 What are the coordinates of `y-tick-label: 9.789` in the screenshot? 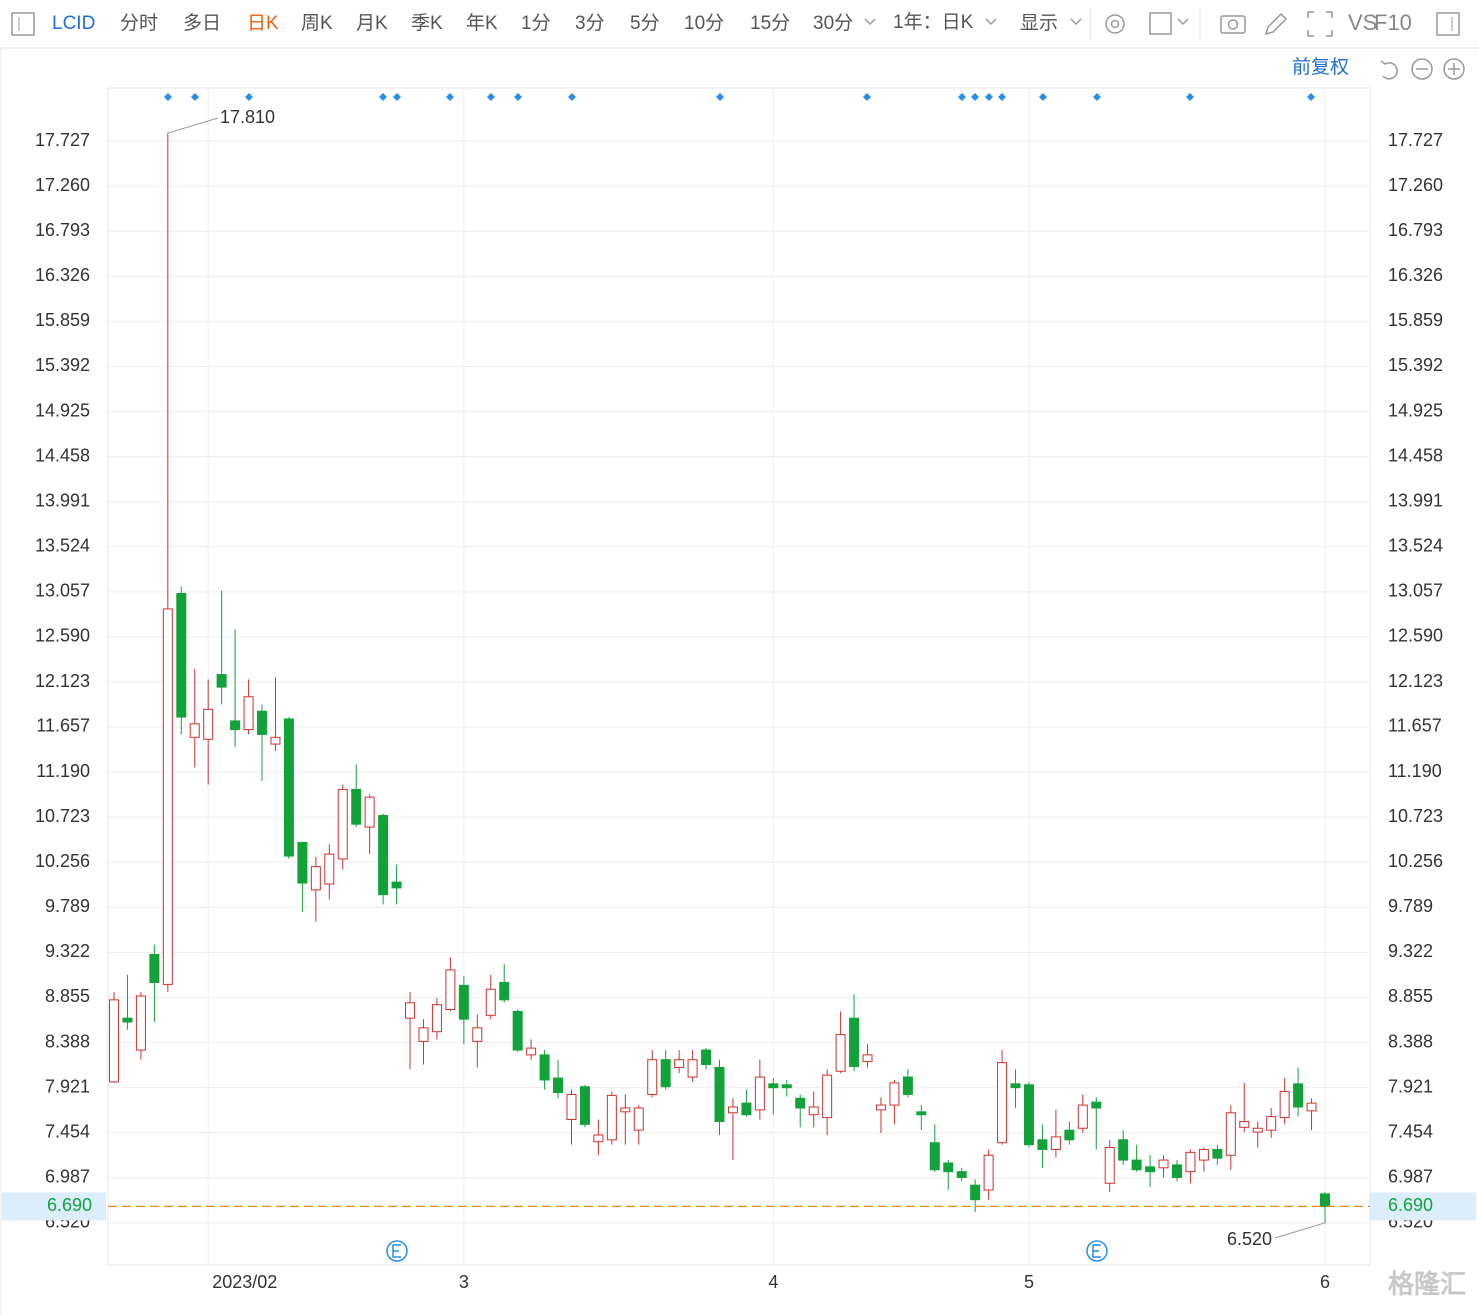 It's located at (67, 906).